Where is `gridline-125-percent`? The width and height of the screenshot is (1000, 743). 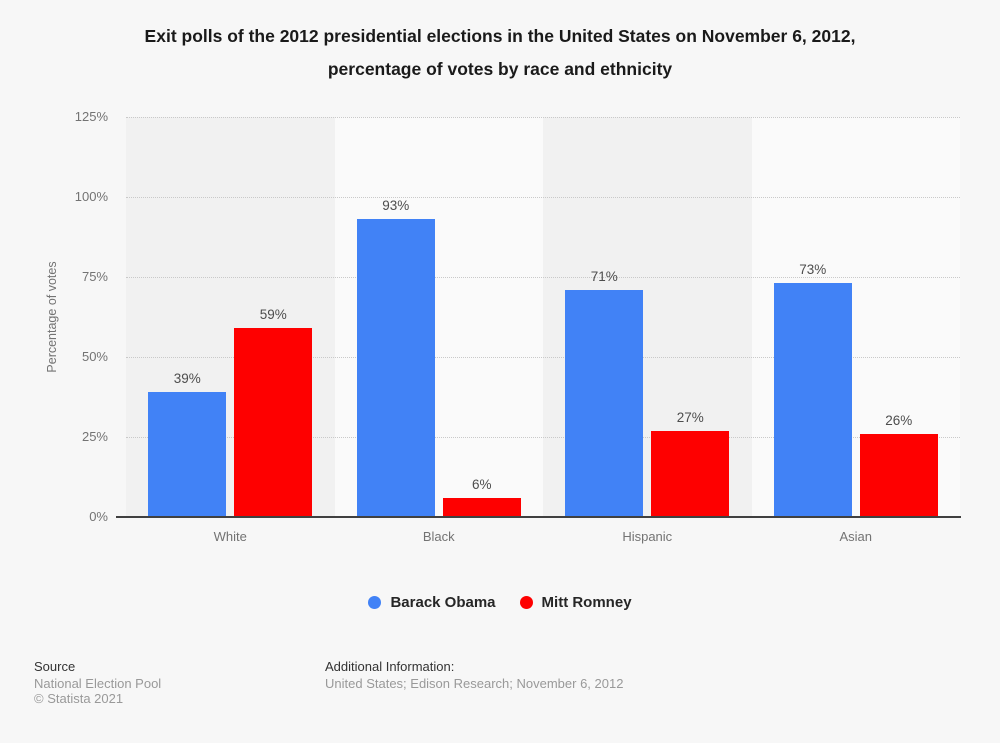 gridline-125-percent is located at coordinates (543, 117).